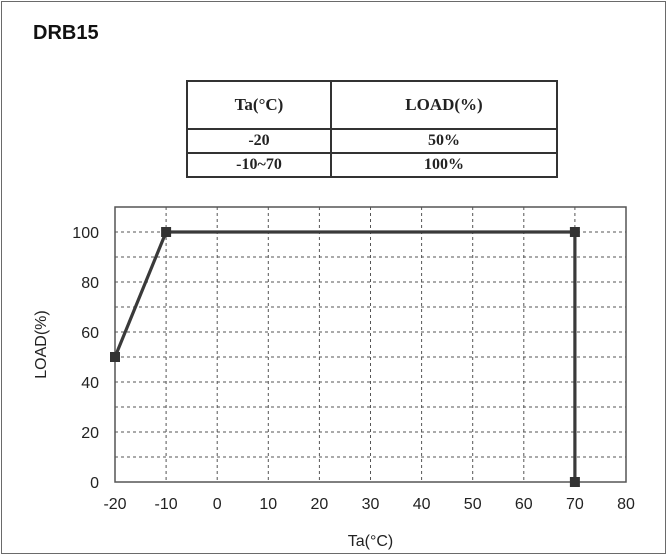 The image size is (669, 556). I want to click on x-tick-label: 20, so click(320, 504).